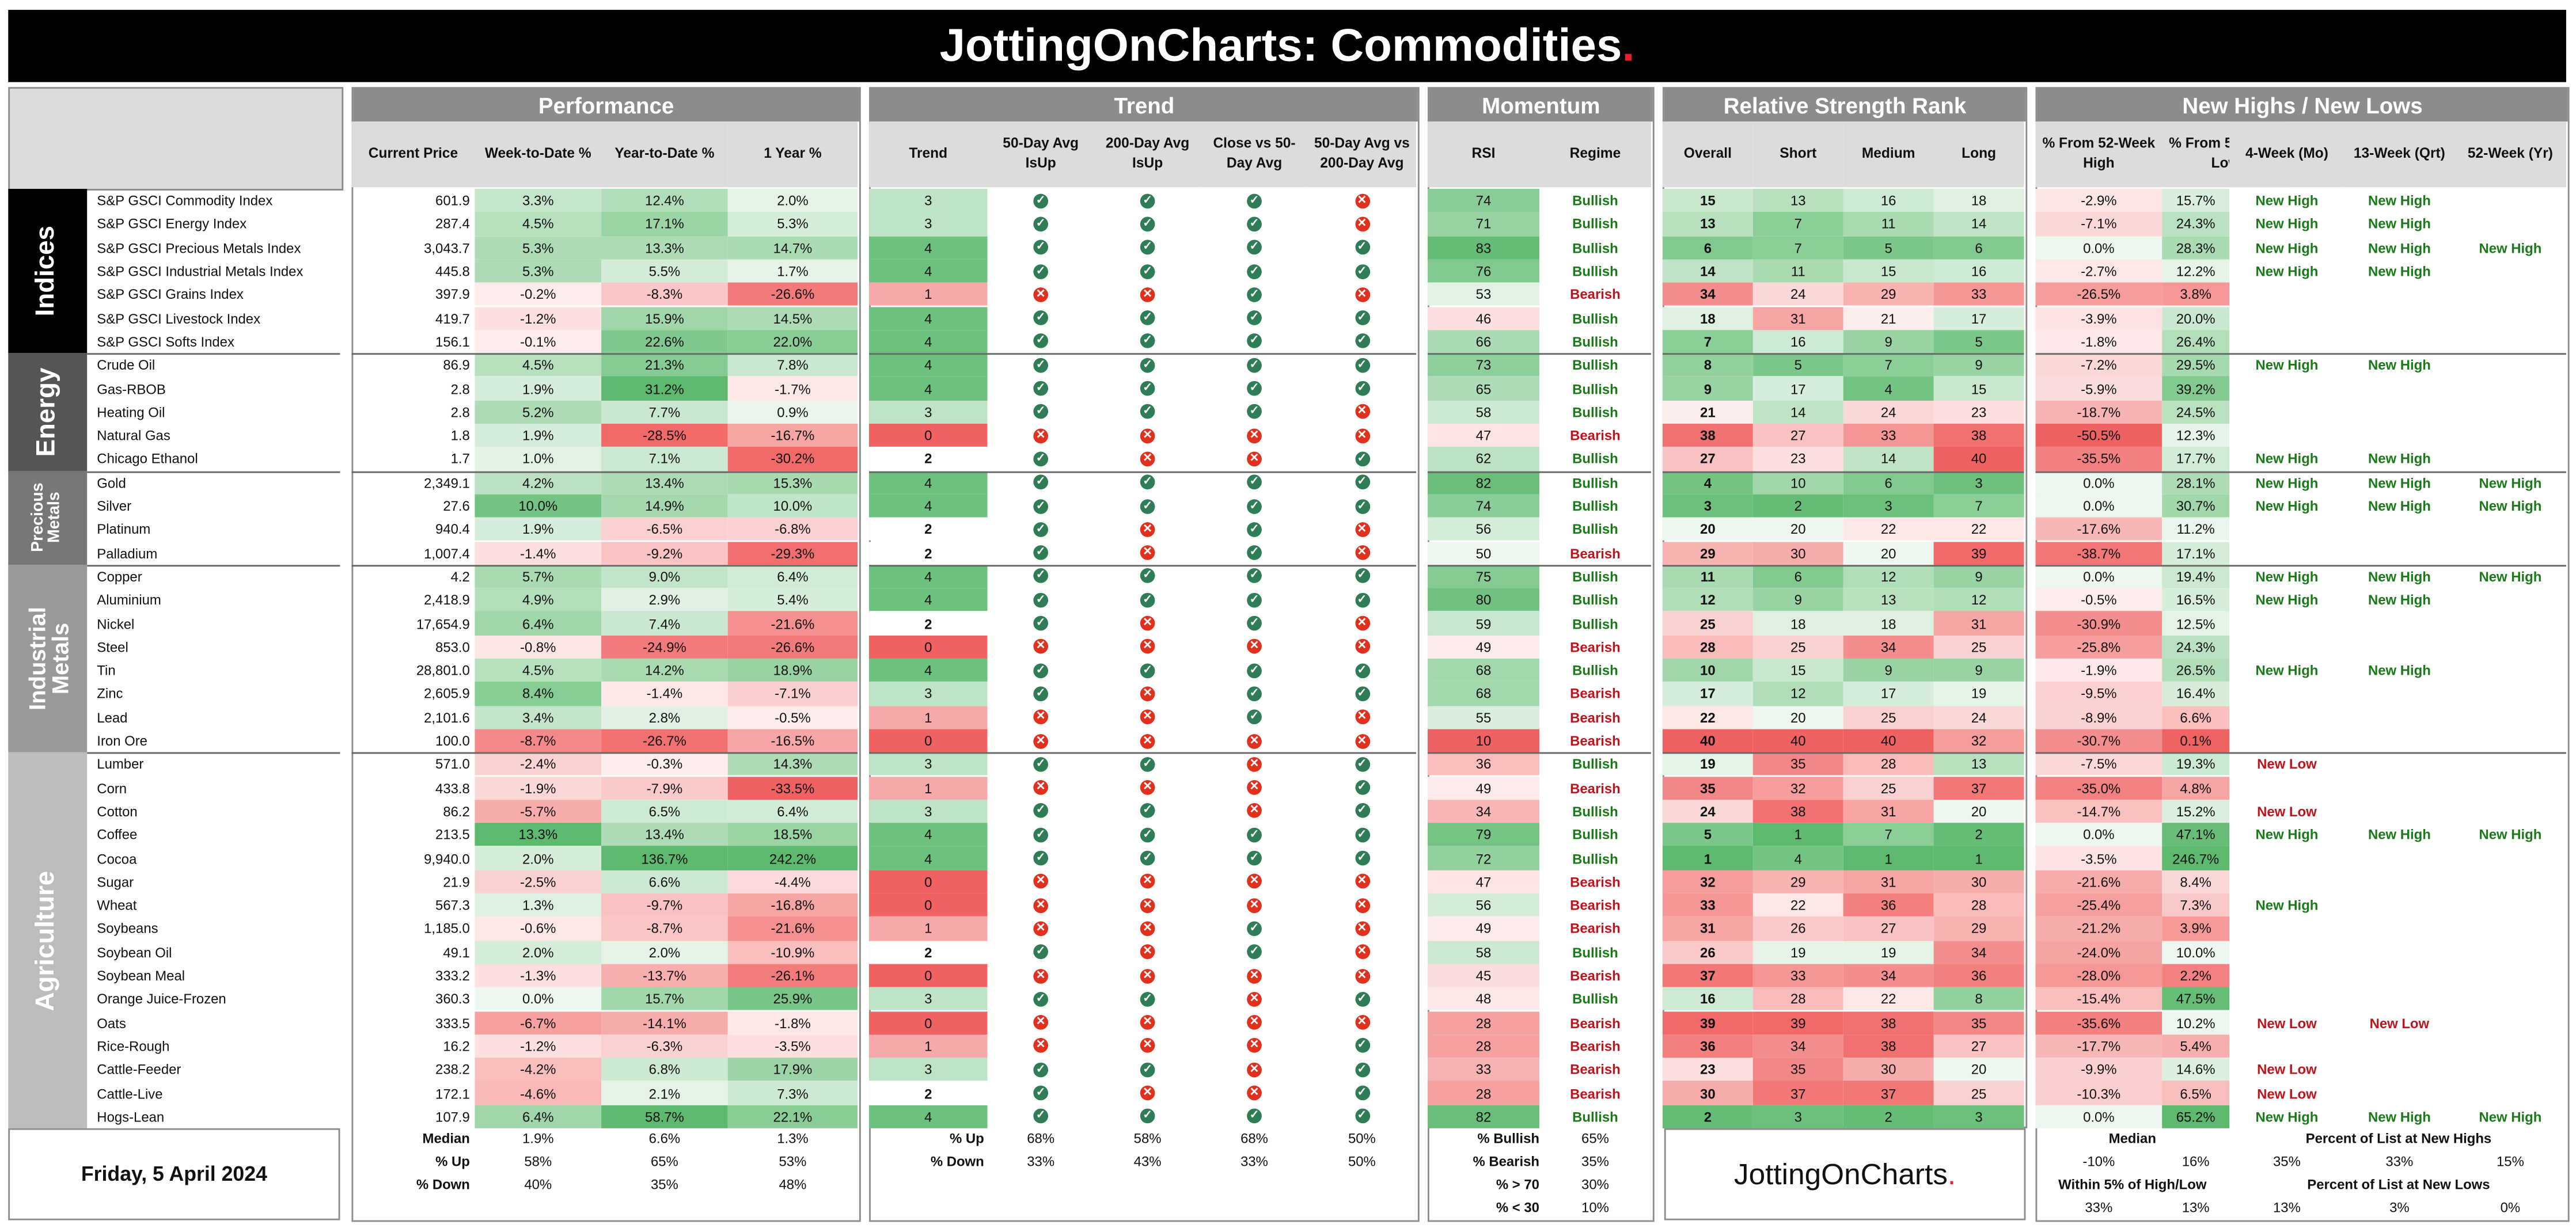  I want to click on footer-median-wtd: 1.9%, so click(538, 1138).